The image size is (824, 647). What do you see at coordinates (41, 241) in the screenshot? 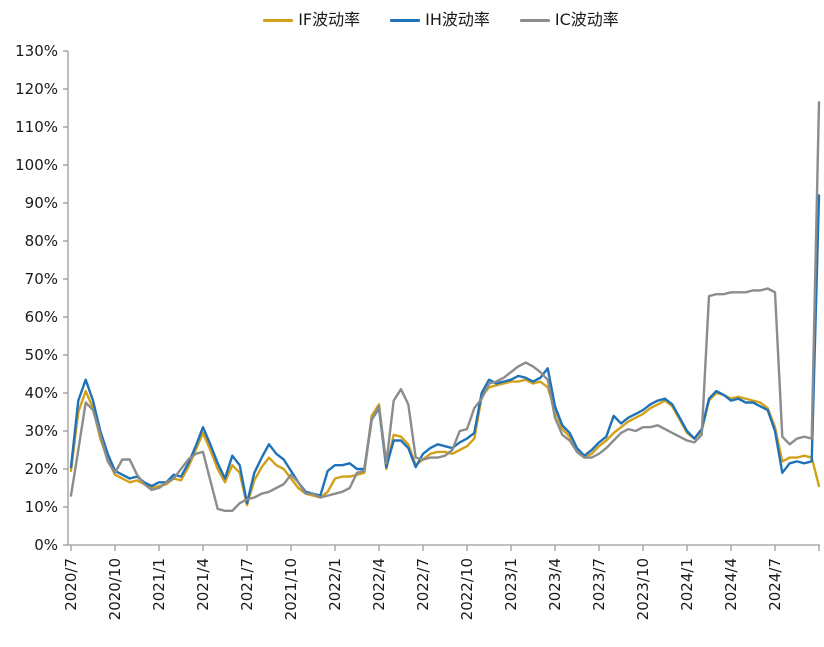
I see `y-tick-label: 80%` at bounding box center [41, 241].